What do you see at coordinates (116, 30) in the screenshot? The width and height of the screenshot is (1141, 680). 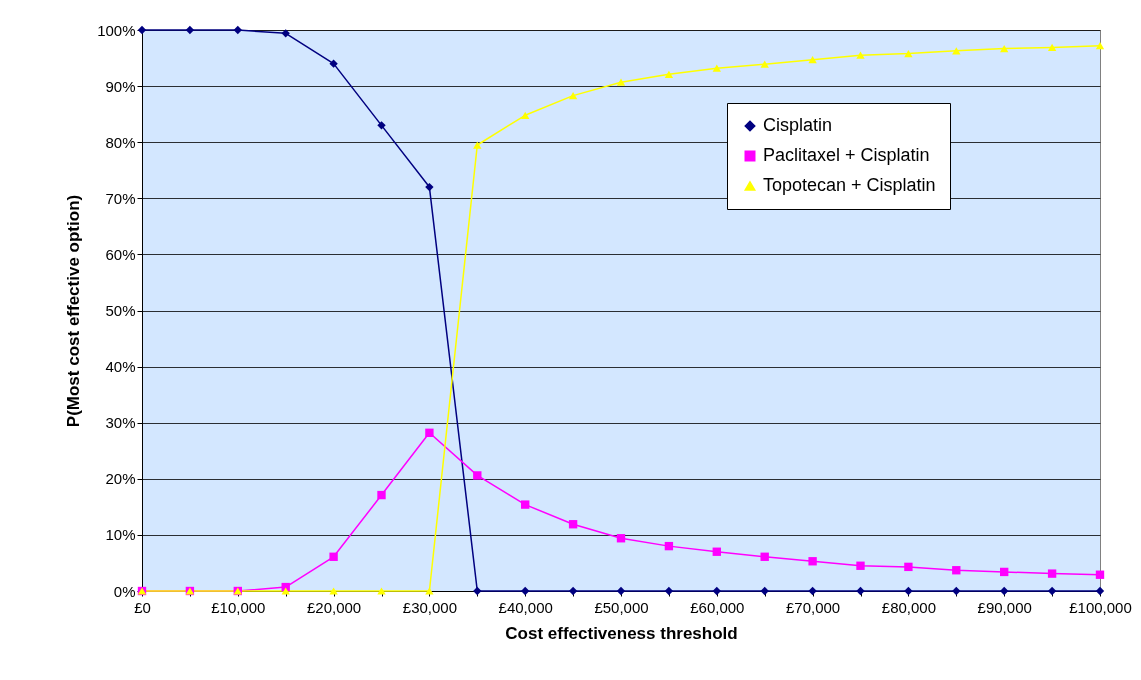 I see `y-tick-label: 100%` at bounding box center [116, 30].